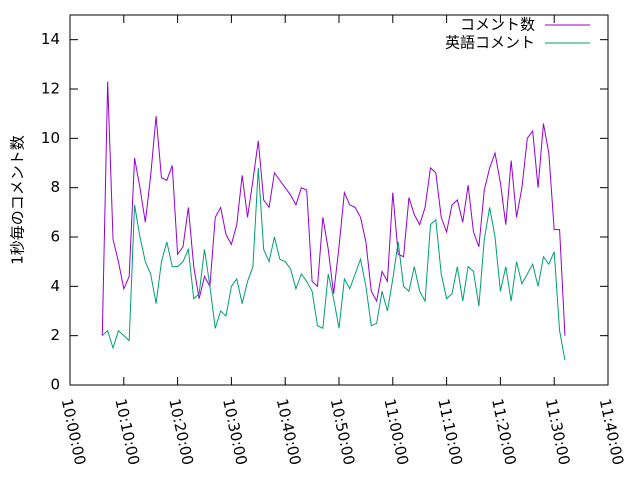 The height and width of the screenshot is (480, 640). Describe the element at coordinates (55, 385) in the screenshot. I see `y-tick-label: 0` at that location.